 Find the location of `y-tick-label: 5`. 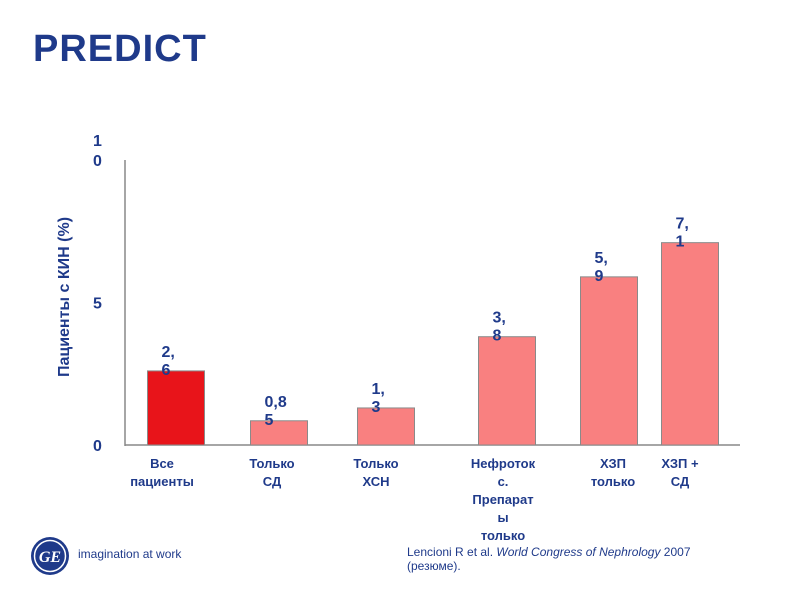

y-tick-label: 5 is located at coordinates (97, 304).